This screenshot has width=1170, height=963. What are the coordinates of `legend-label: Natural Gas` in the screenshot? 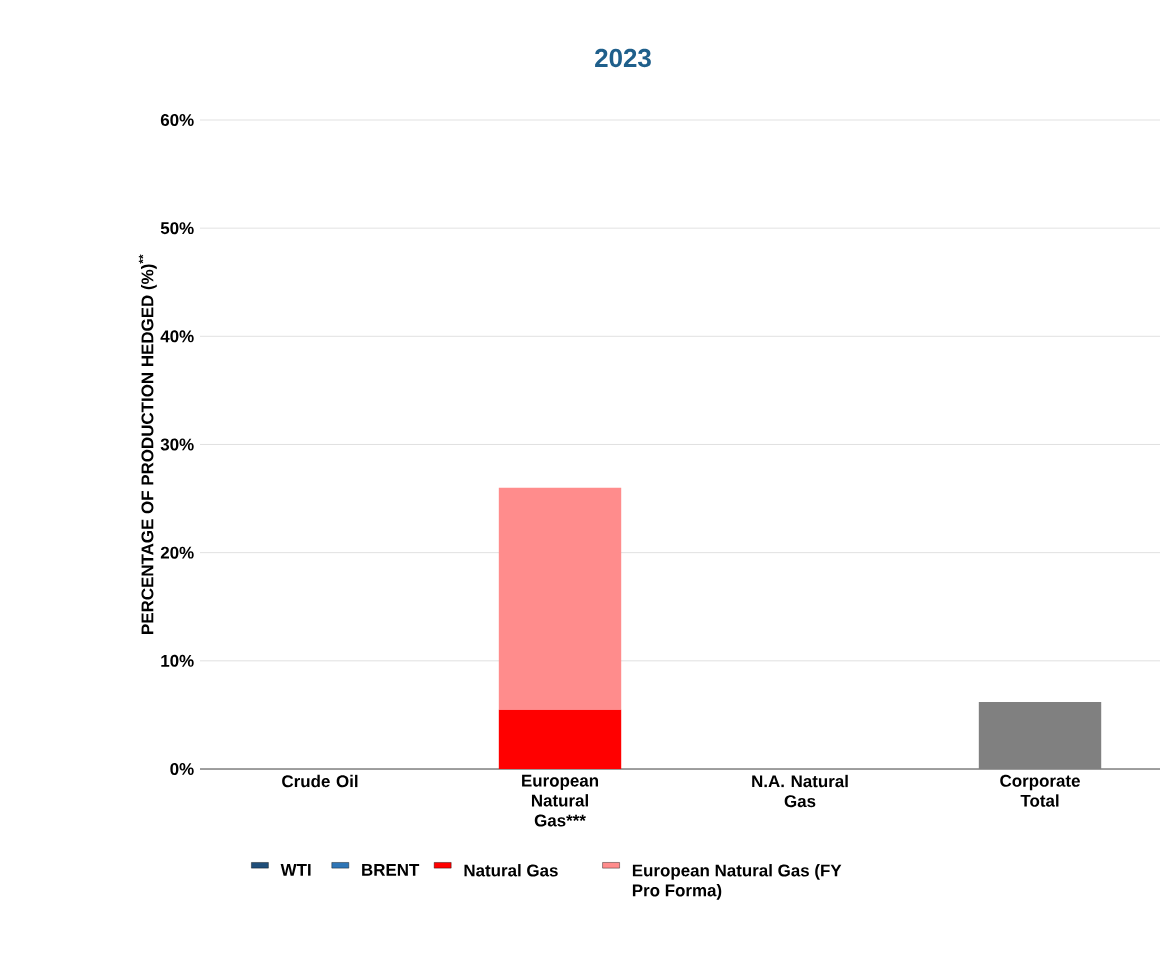 It's located at (511, 870).